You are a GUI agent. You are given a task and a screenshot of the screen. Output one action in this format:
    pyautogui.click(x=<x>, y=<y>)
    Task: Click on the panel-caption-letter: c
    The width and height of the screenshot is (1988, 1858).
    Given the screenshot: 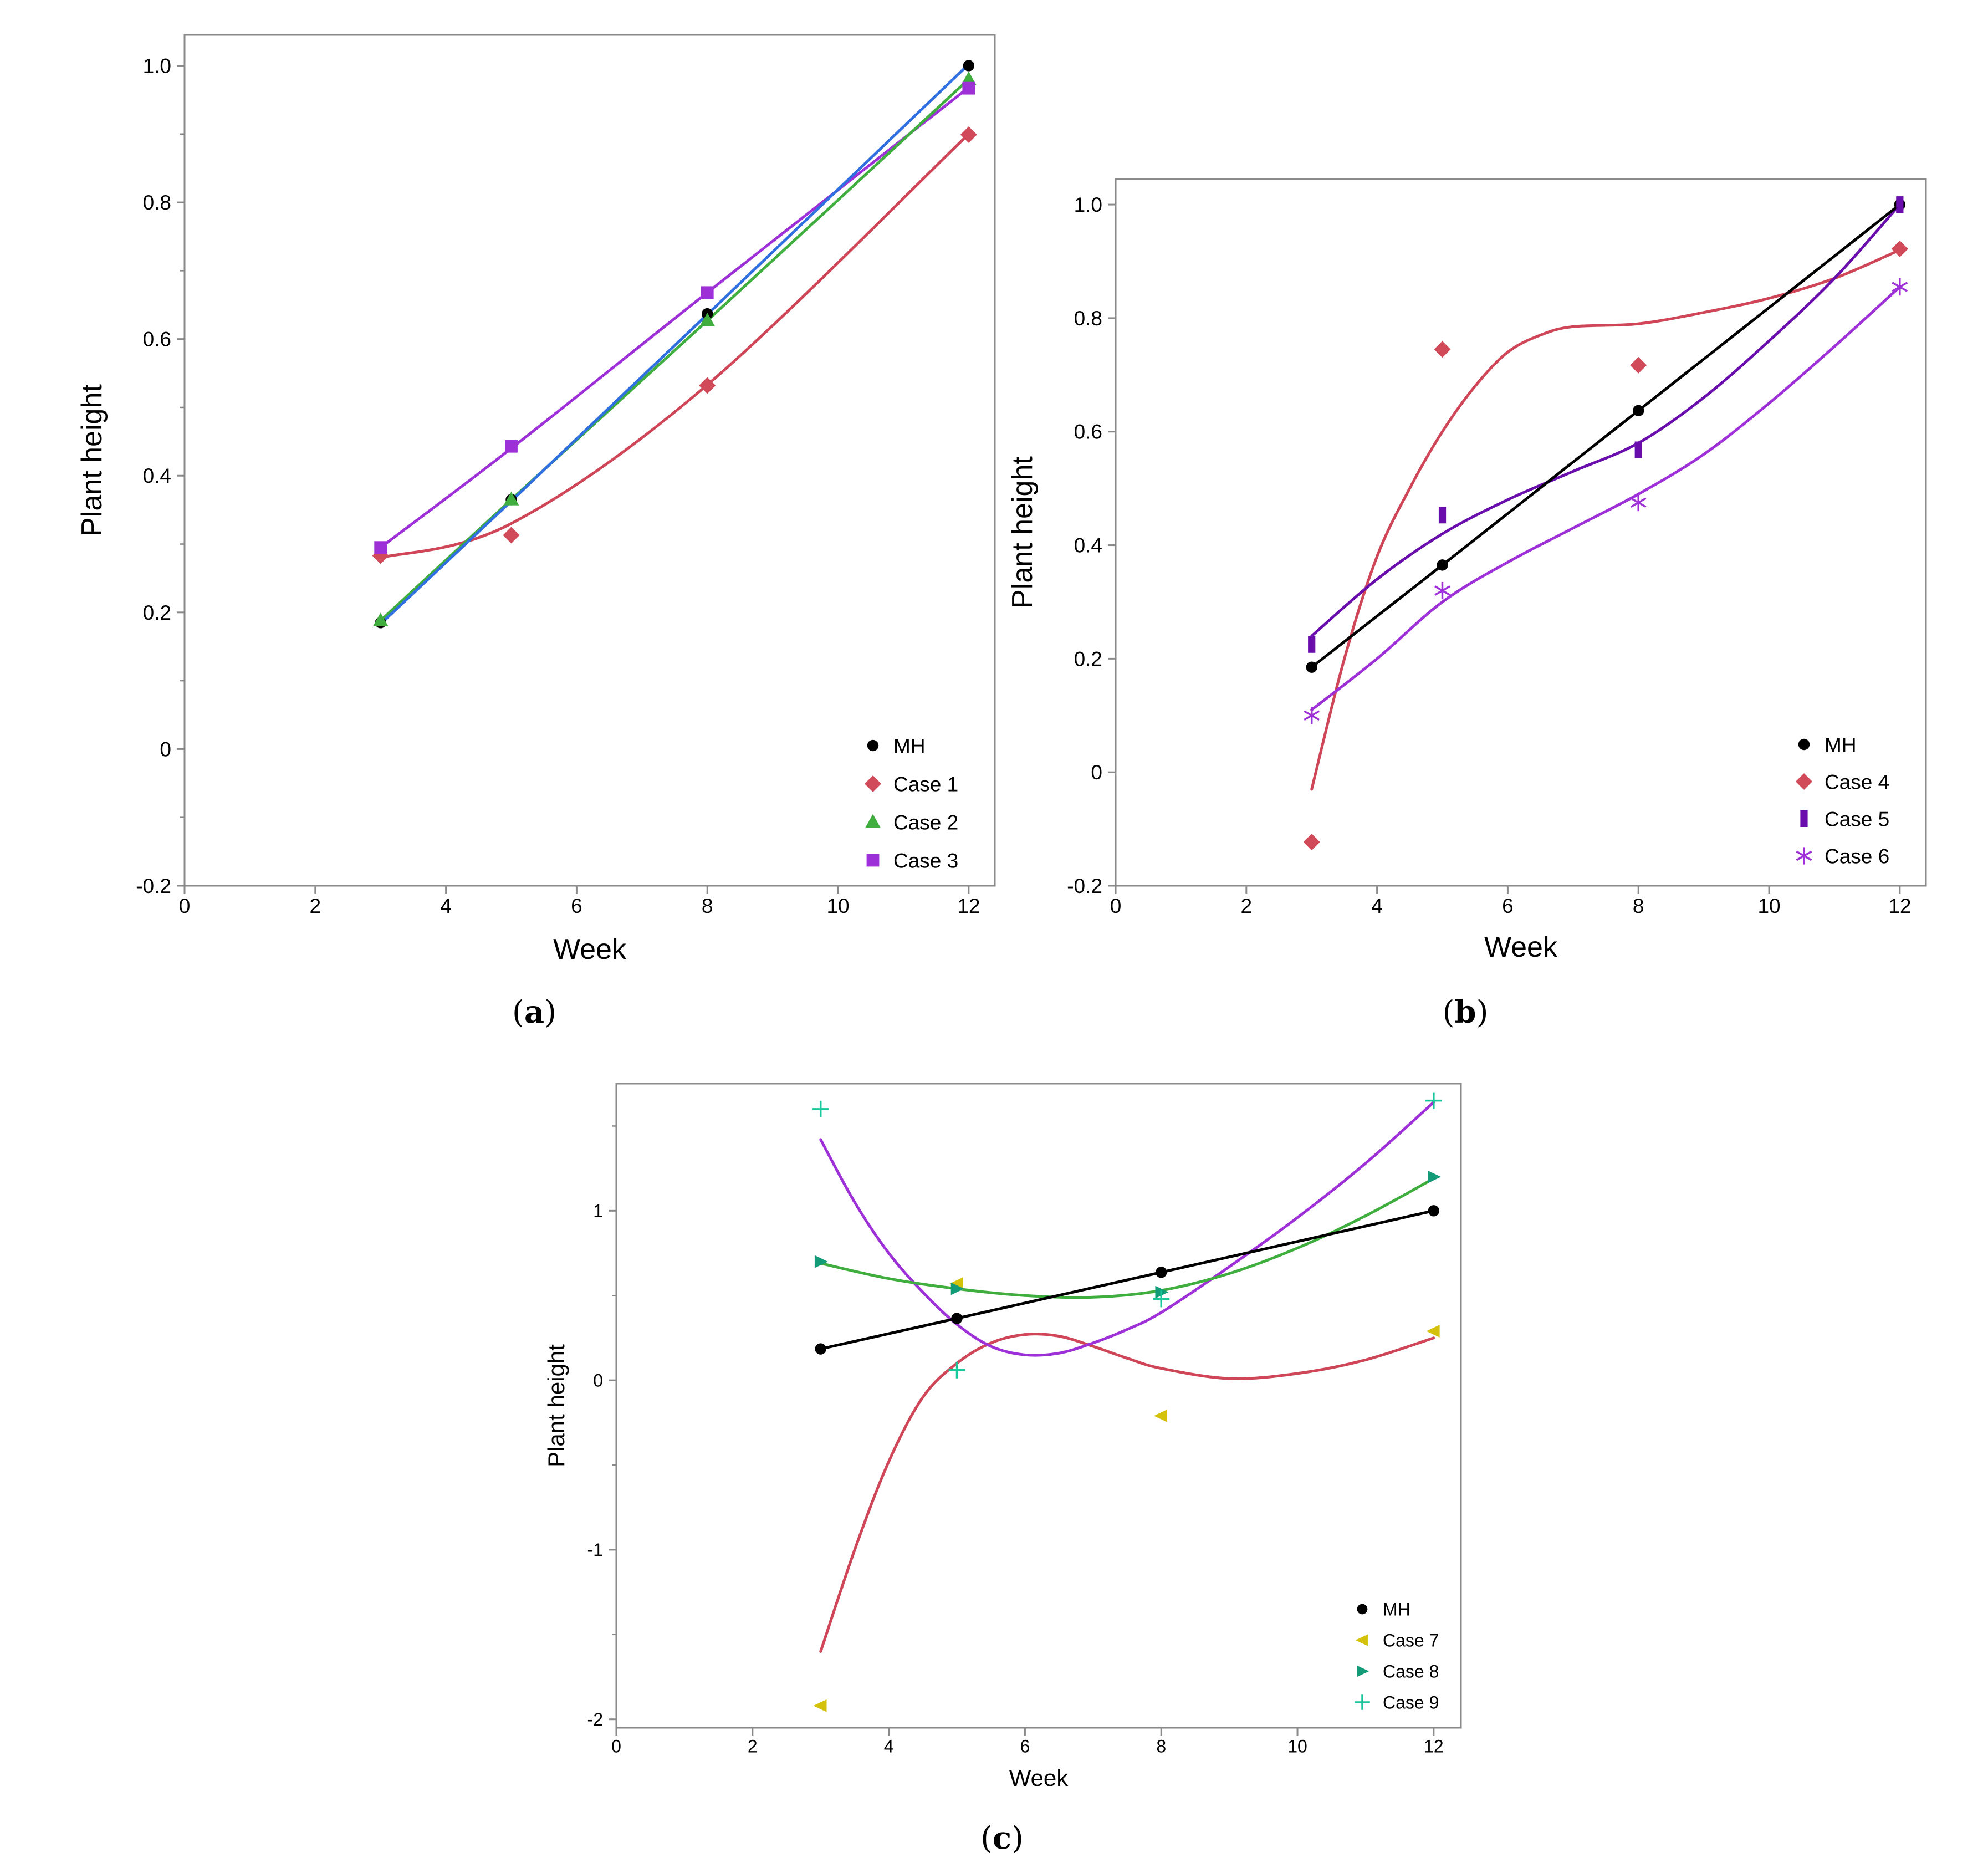 What is the action you would take?
    pyautogui.click(x=1002, y=1838)
    